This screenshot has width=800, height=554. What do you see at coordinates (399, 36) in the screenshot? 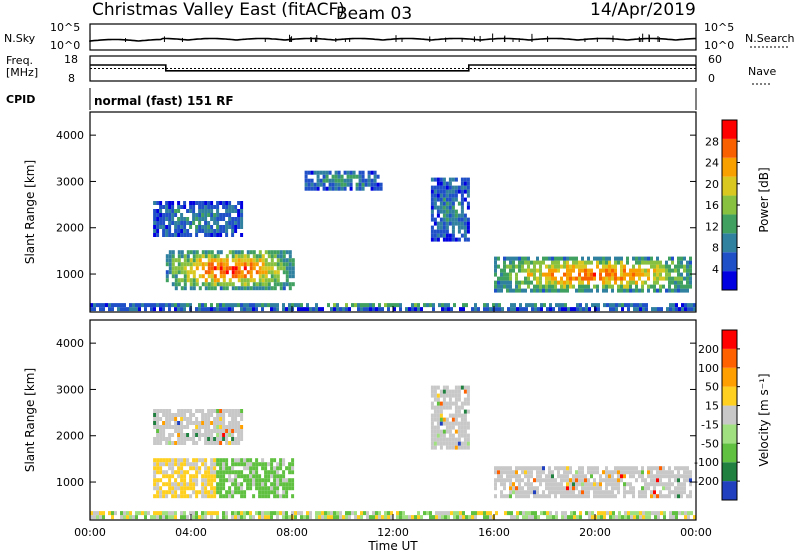
I see `nsky-panel: N.Sky N.Search 10^5 10^0 10^5 10^0` at bounding box center [399, 36].